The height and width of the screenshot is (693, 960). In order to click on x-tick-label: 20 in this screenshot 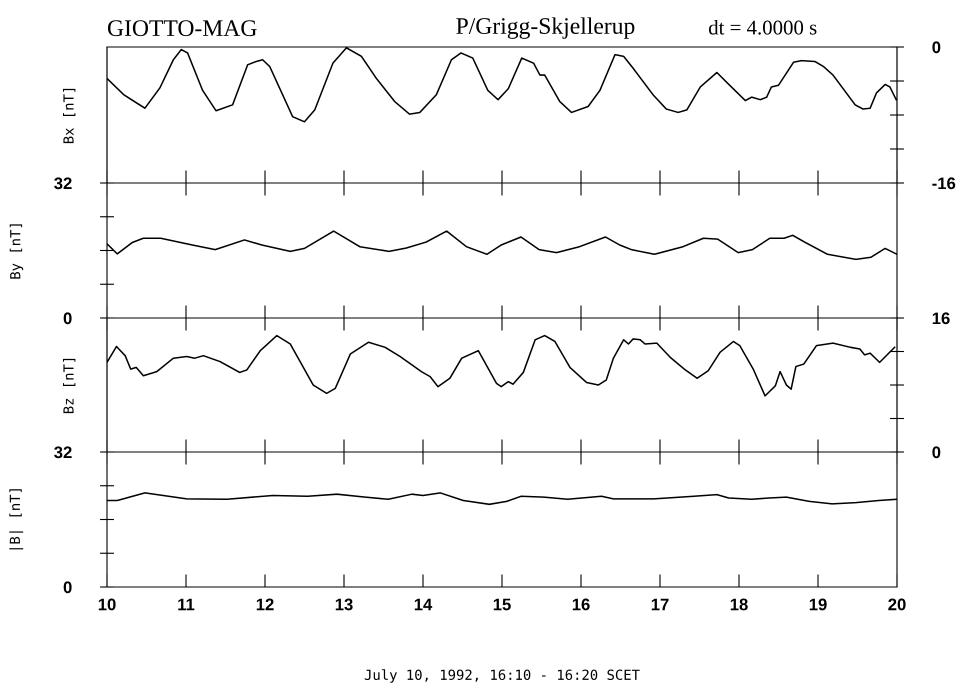, I will do `click(897, 604)`.